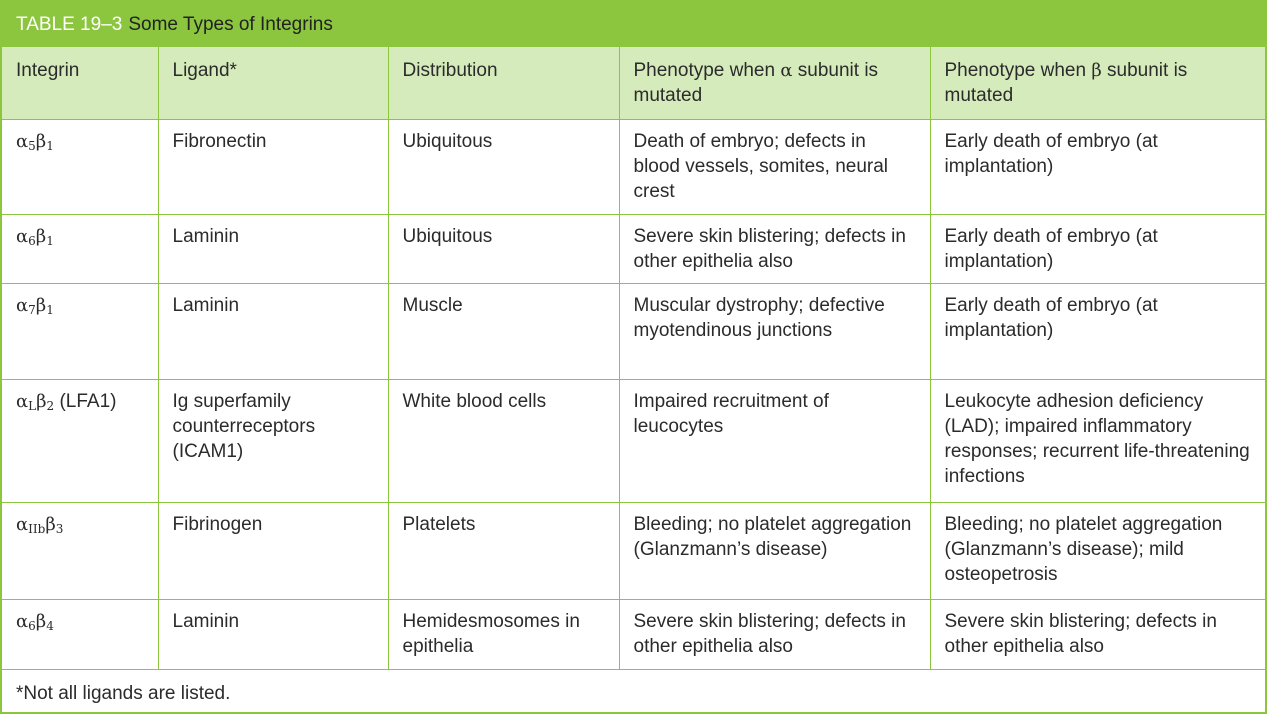  What do you see at coordinates (80, 634) in the screenshot?
I see `cell-integrin: α6β4` at bounding box center [80, 634].